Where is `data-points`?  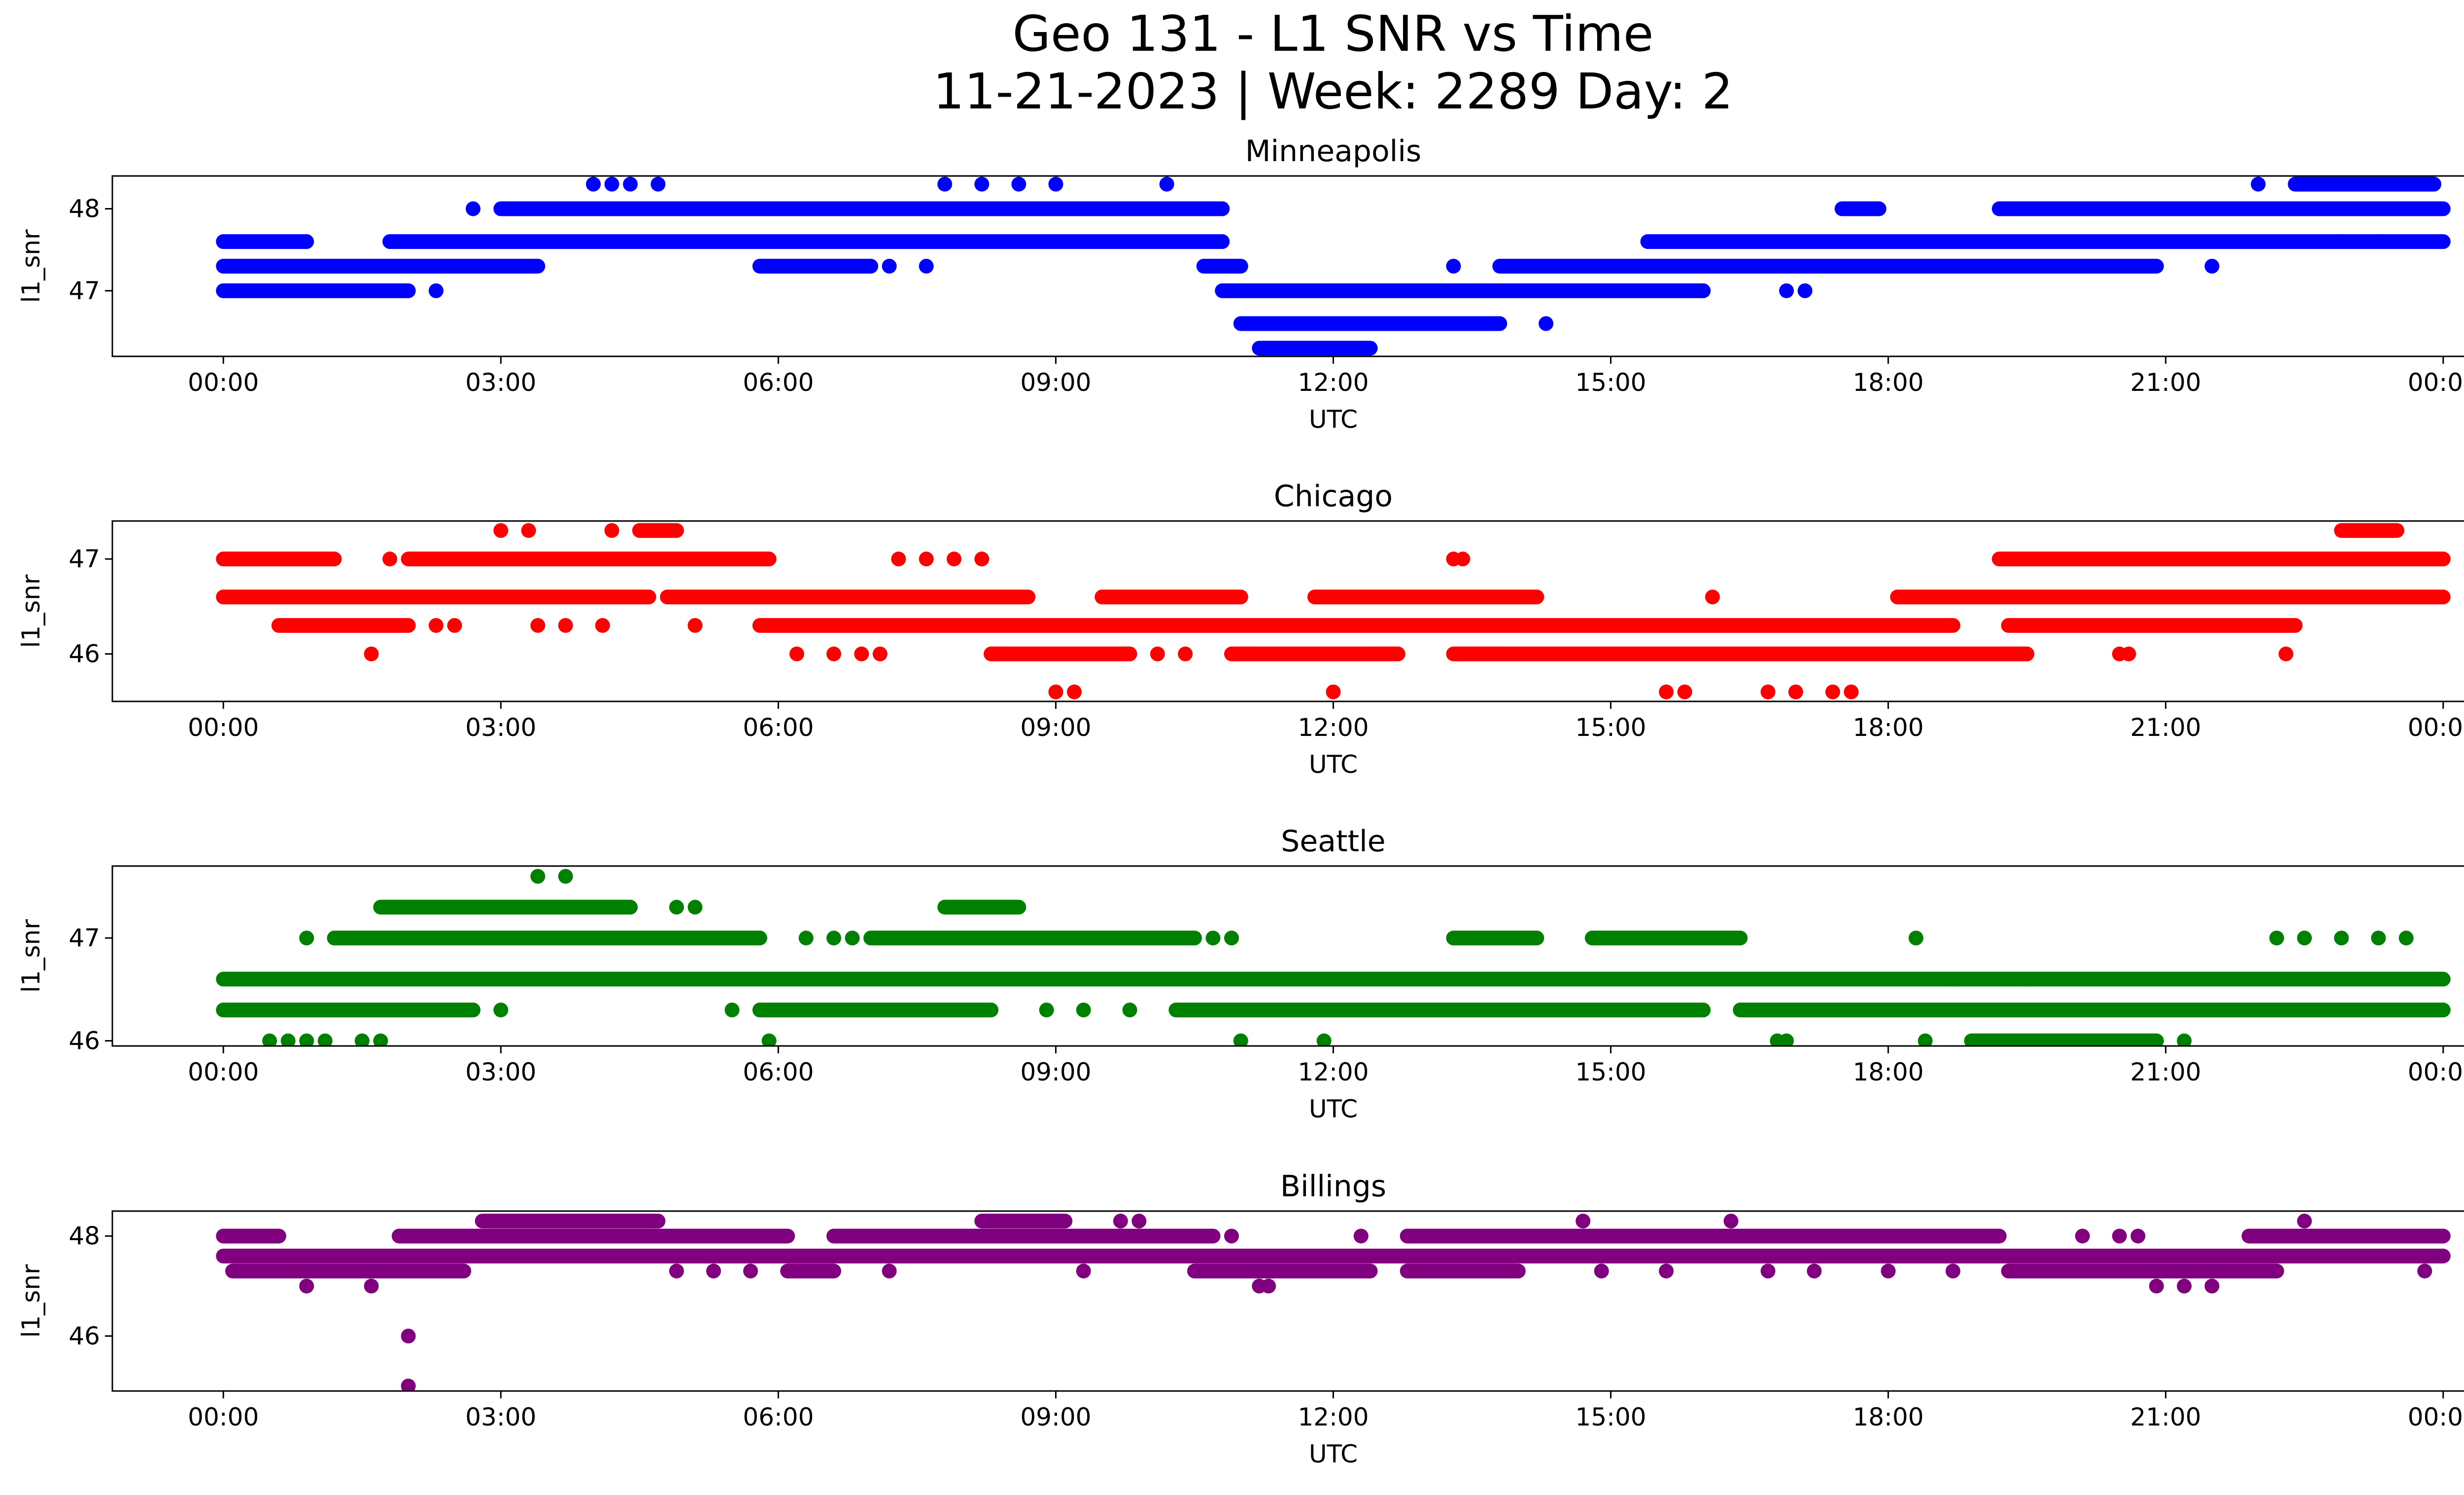 data-points is located at coordinates (1333, 1302).